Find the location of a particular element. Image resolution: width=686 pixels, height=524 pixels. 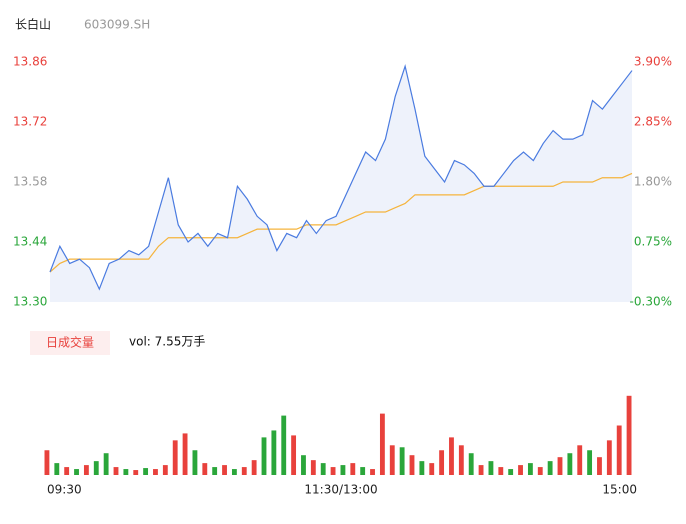

x-tick-label: 11:30/13:00 is located at coordinates (340, 490).